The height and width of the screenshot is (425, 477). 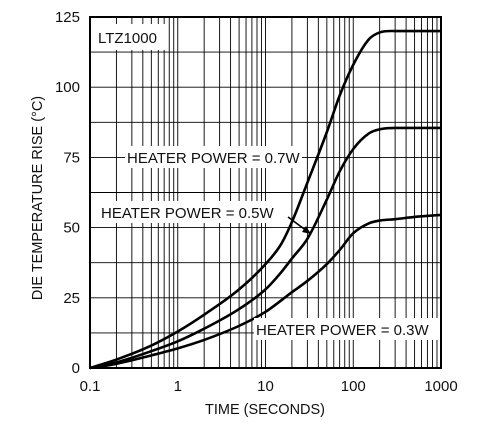 What do you see at coordinates (440, 386) in the screenshot?
I see `x-tick-label: 1000` at bounding box center [440, 386].